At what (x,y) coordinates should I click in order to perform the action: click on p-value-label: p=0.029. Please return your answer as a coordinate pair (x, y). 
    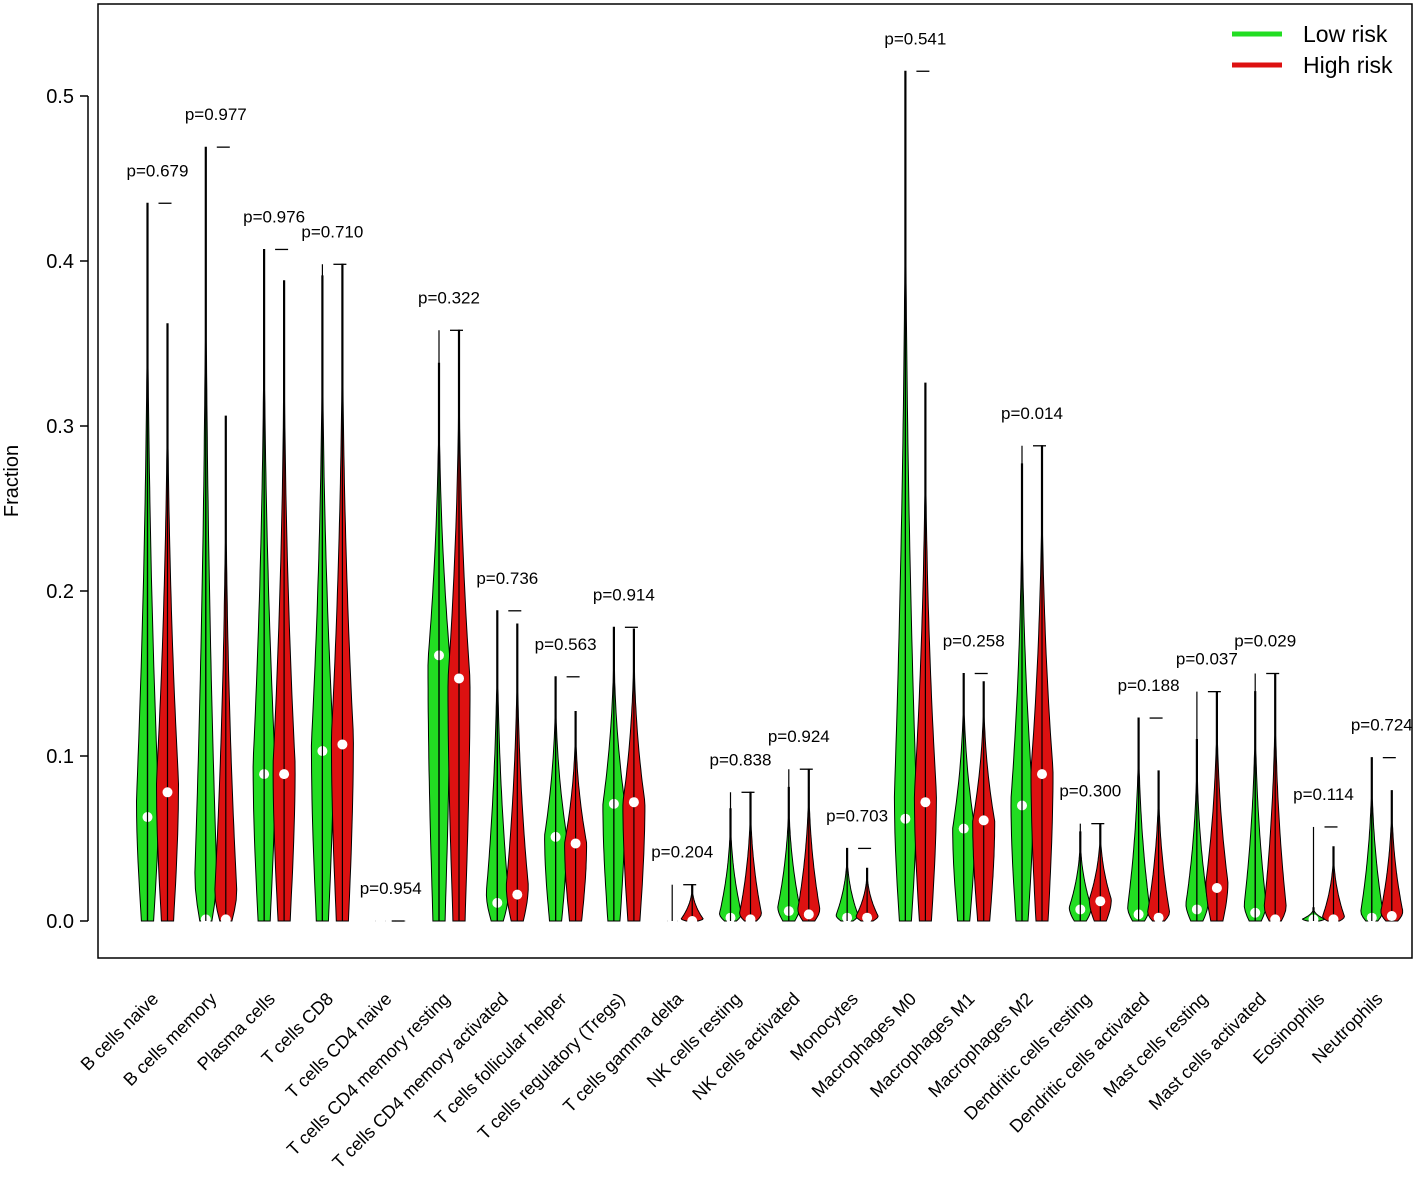
    Looking at the image, I should click on (1265, 641).